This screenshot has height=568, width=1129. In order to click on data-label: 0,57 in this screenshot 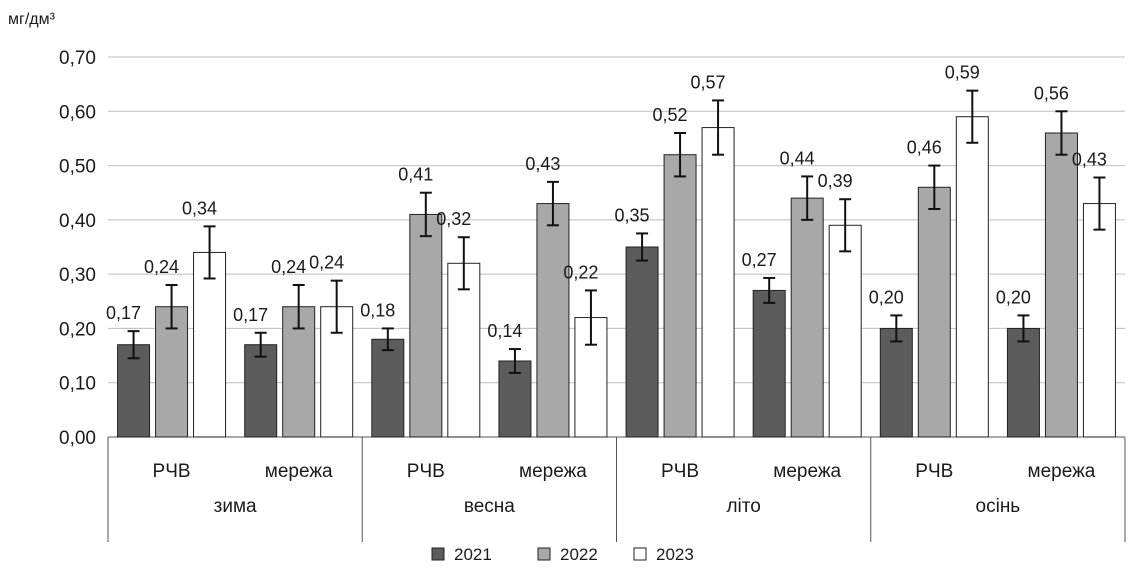, I will do `click(708, 82)`.